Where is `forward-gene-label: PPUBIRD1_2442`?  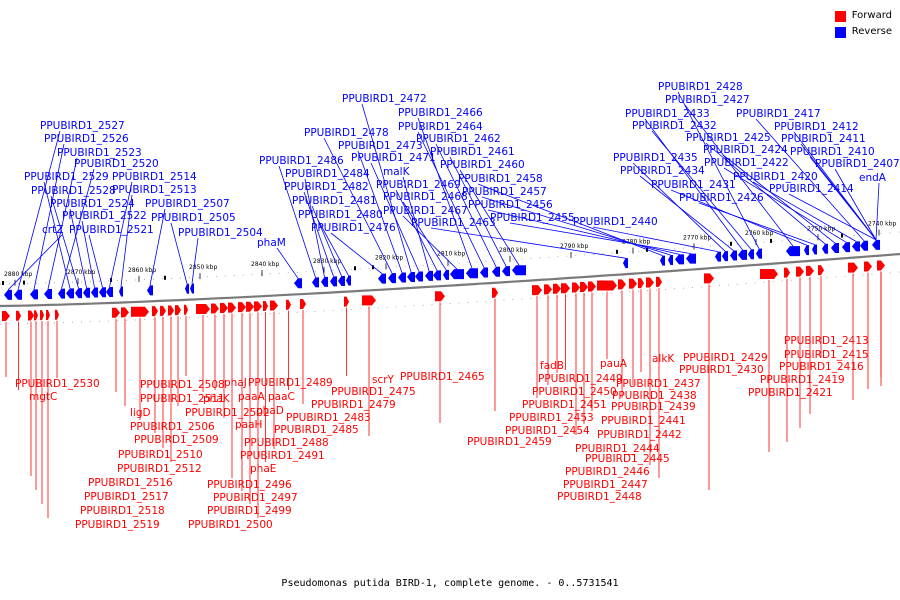 forward-gene-label: PPUBIRD1_2442 is located at coordinates (639, 435).